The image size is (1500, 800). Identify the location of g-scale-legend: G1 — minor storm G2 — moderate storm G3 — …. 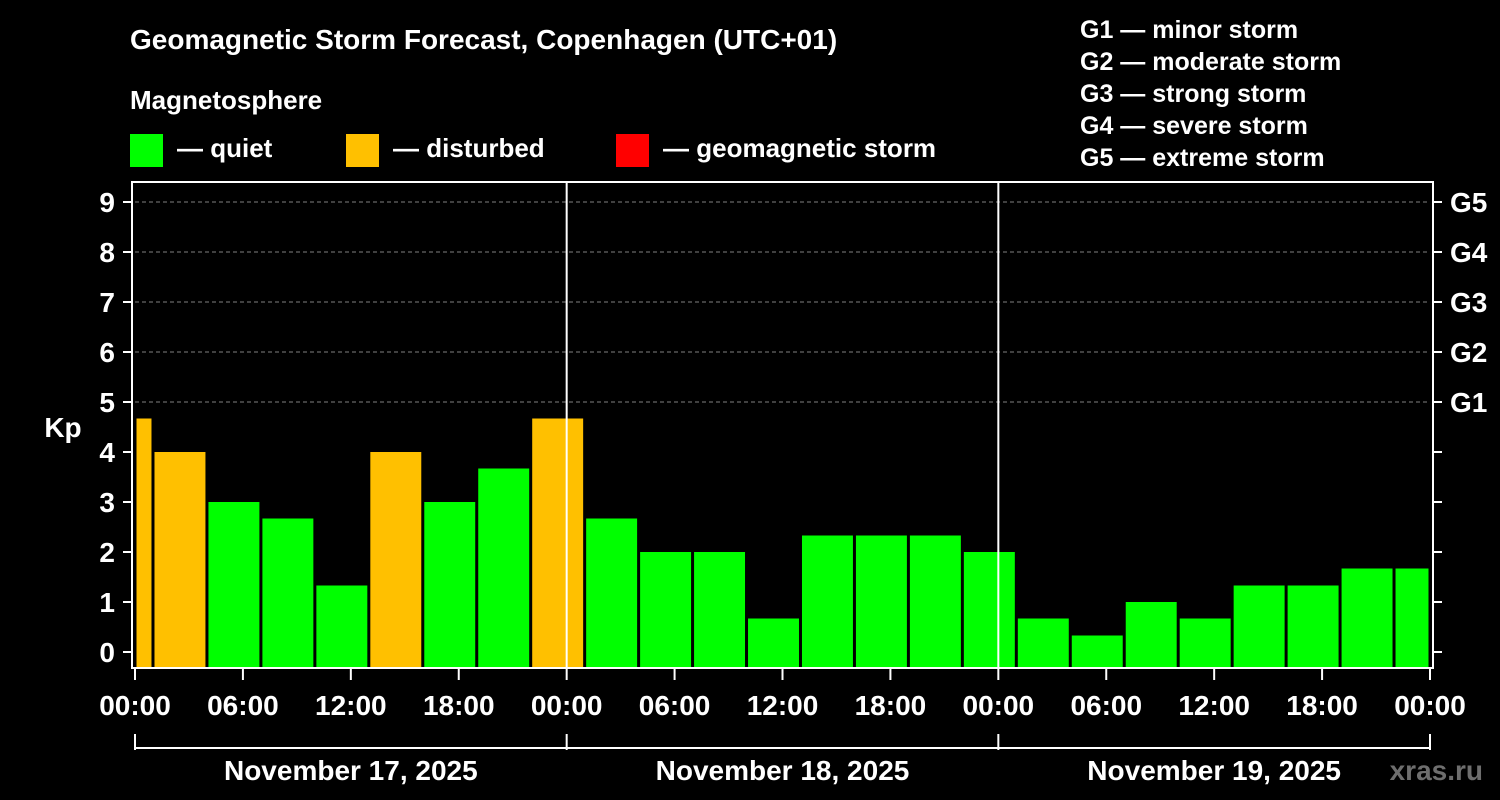
(1210, 94).